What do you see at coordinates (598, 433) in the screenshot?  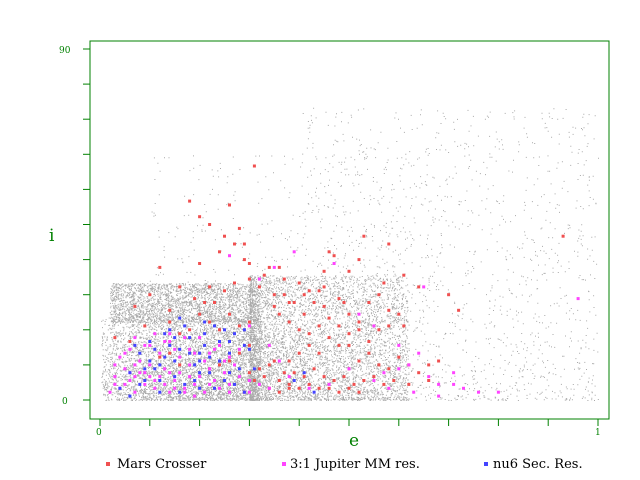 I see `x-tick-label-1: 1` at bounding box center [598, 433].